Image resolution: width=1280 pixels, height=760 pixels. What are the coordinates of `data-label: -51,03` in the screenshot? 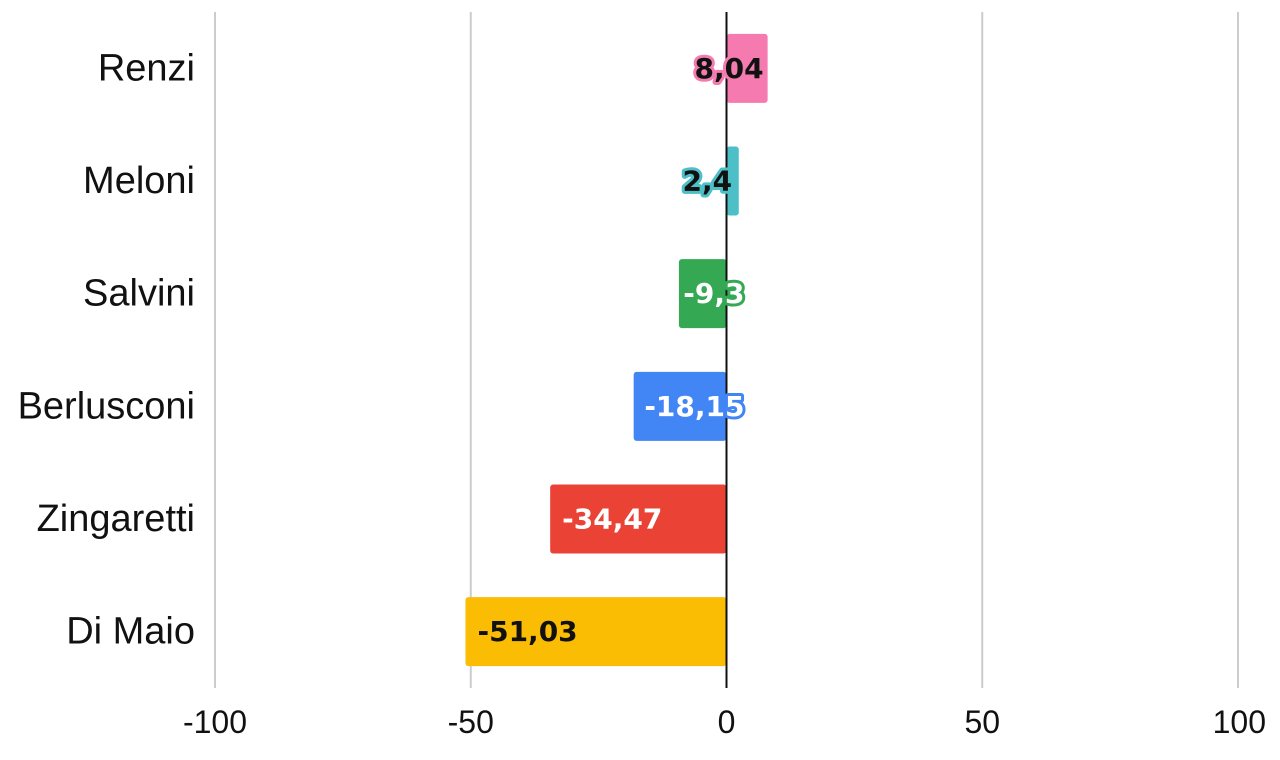 It's located at (527, 631).